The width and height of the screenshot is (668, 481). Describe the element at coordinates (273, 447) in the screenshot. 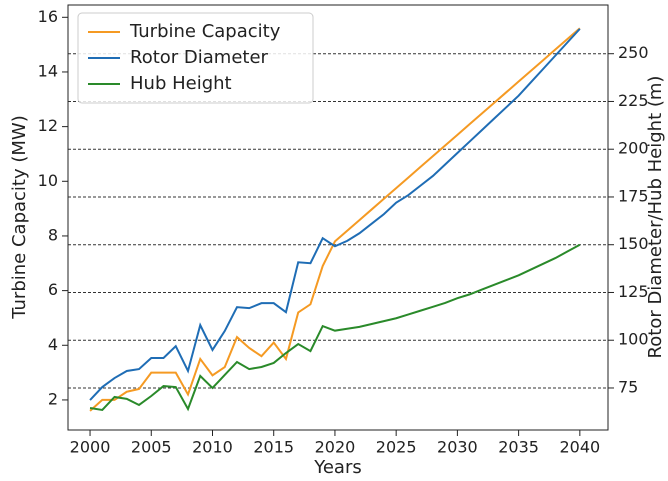

I see `x-tick-label: 2015` at that location.